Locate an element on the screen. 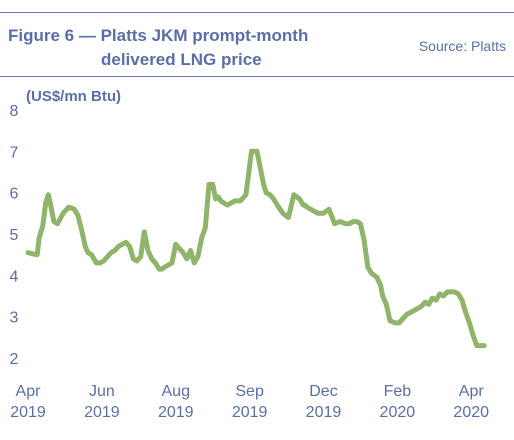 Image resolution: width=514 pixels, height=440 pixels. x-tick-month: Jun is located at coordinates (102, 391).